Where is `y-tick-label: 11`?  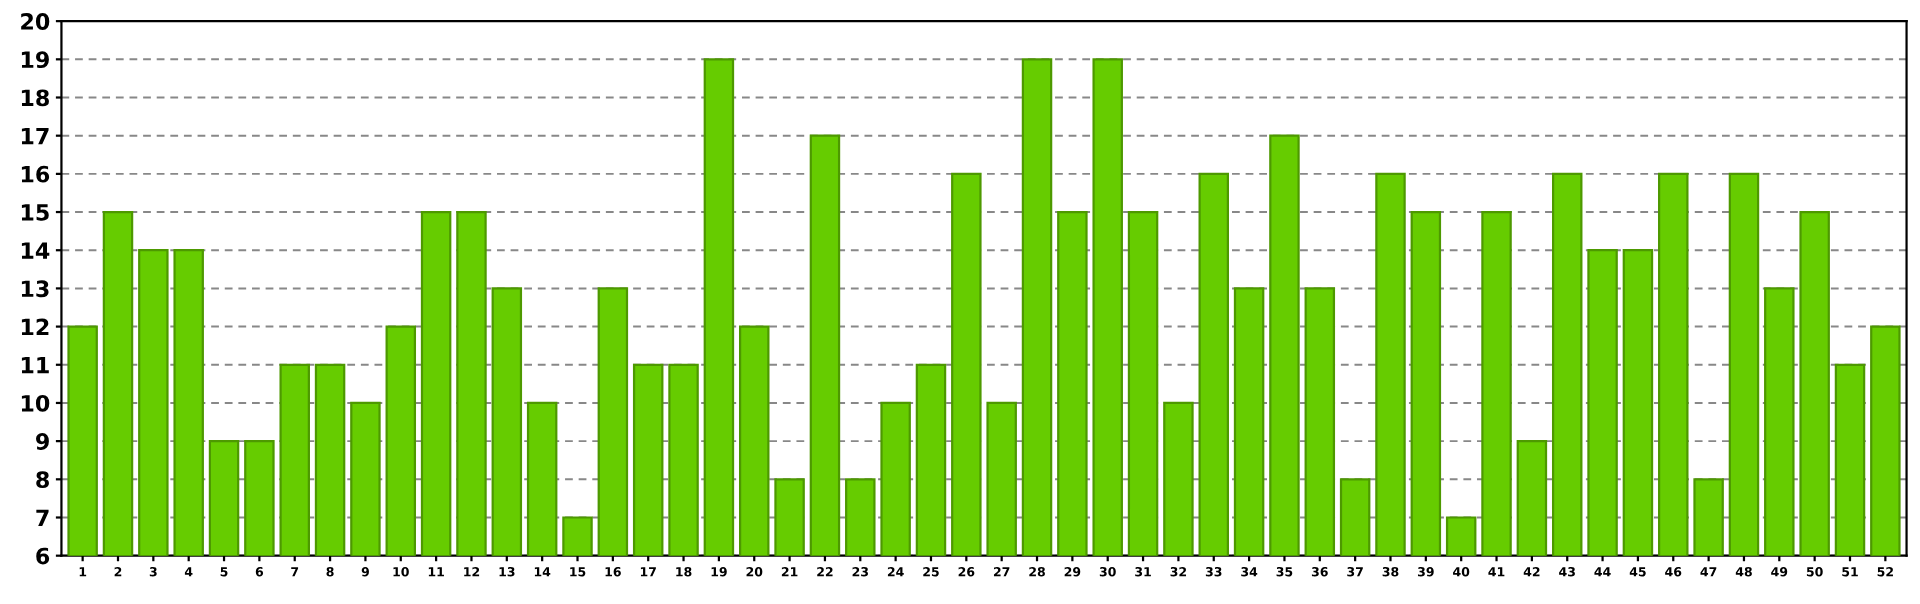 y-tick-label: 11 is located at coordinates (35, 365).